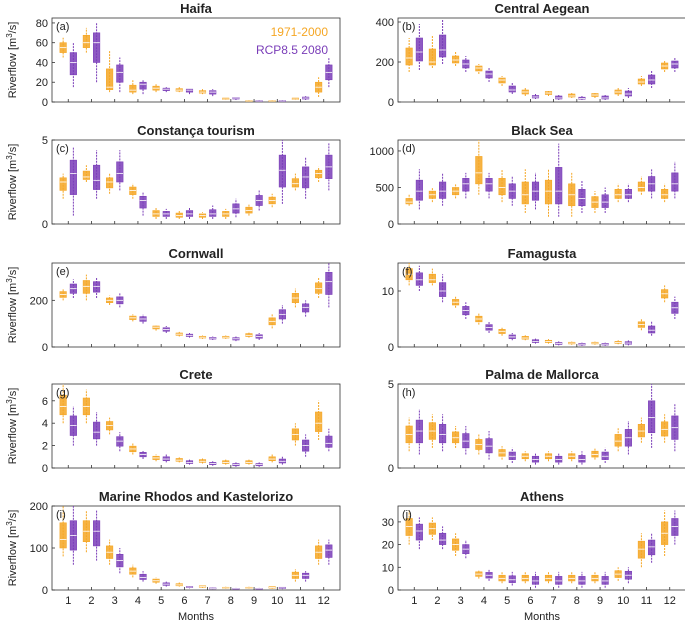  Describe the element at coordinates (208, 601) in the screenshot. I see `x-tick-label: 7` at that location.